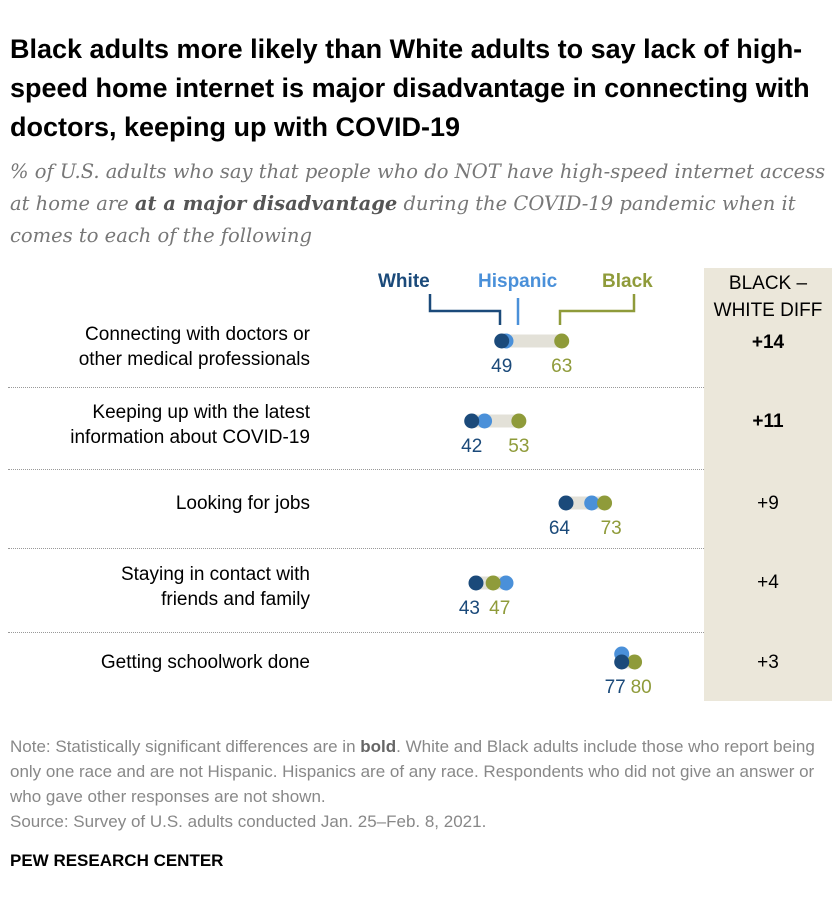 The height and width of the screenshot is (908, 840). I want to click on label-black: 53, so click(518, 446).